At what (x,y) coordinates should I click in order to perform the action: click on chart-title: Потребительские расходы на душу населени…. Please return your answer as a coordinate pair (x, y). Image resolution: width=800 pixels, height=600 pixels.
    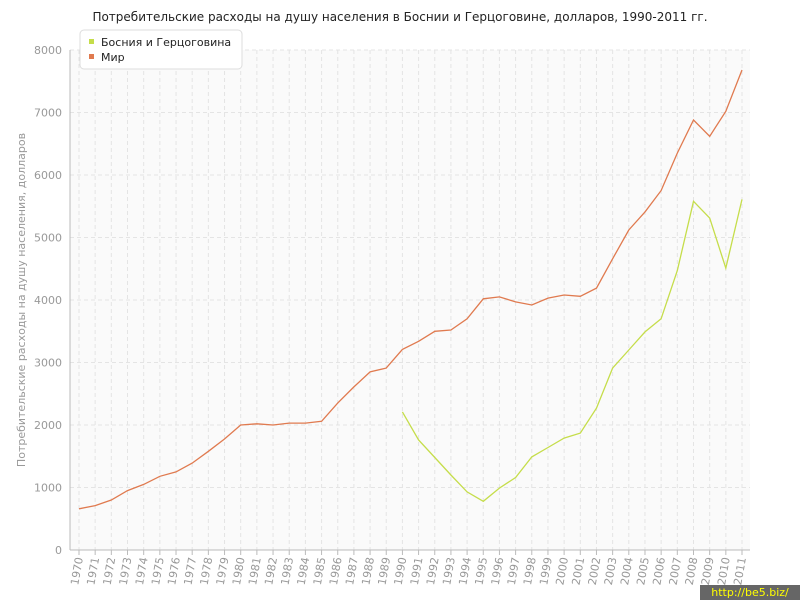
    Looking at the image, I should click on (399, 17).